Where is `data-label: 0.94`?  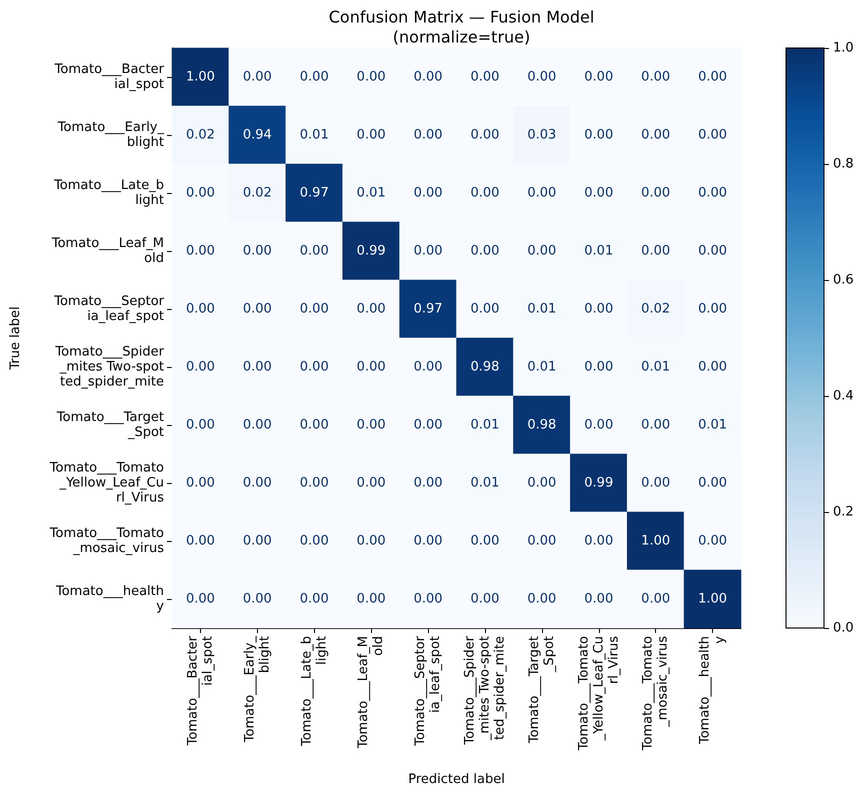
data-label: 0.94 is located at coordinates (257, 135).